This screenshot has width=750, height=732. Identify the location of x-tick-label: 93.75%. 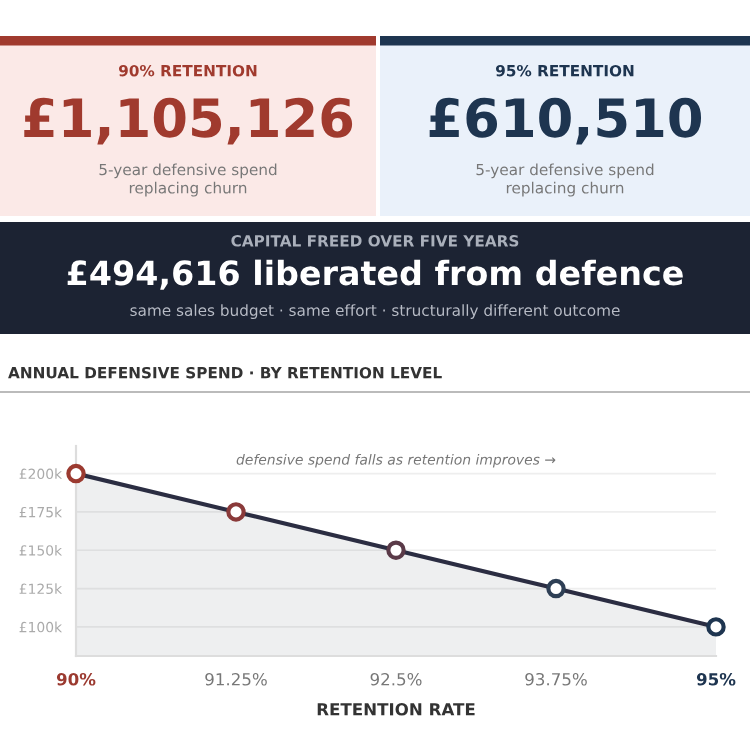
(556, 679).